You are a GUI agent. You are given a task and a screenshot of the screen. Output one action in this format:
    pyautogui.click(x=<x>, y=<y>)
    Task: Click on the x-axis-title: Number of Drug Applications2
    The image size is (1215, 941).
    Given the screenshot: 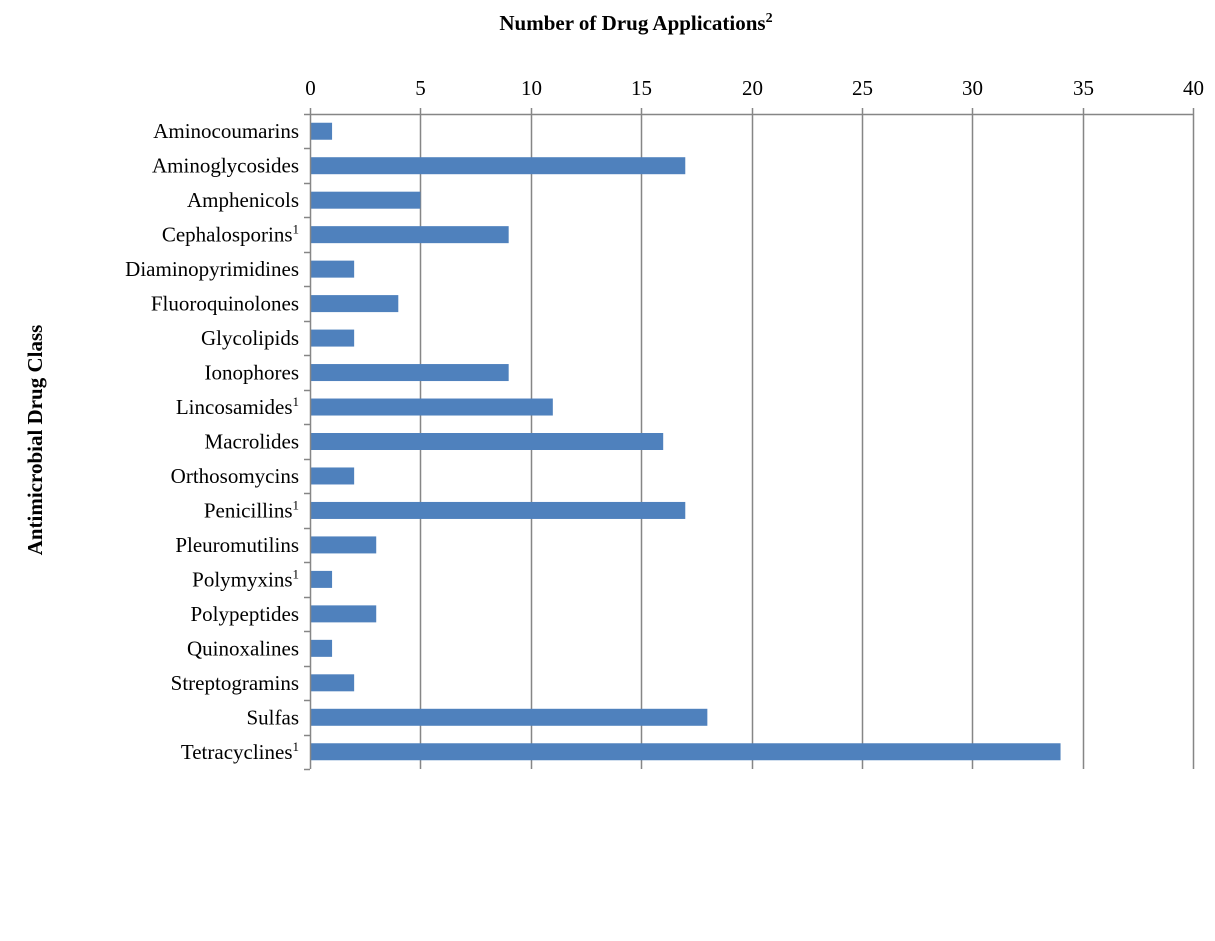 What is the action you would take?
    pyautogui.click(x=635, y=23)
    